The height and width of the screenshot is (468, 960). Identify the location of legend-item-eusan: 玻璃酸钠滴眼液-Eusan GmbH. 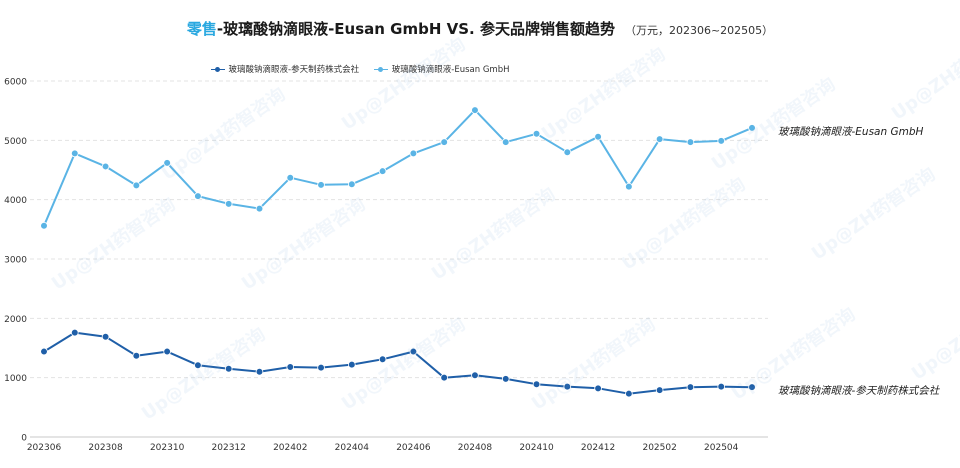
(441, 69).